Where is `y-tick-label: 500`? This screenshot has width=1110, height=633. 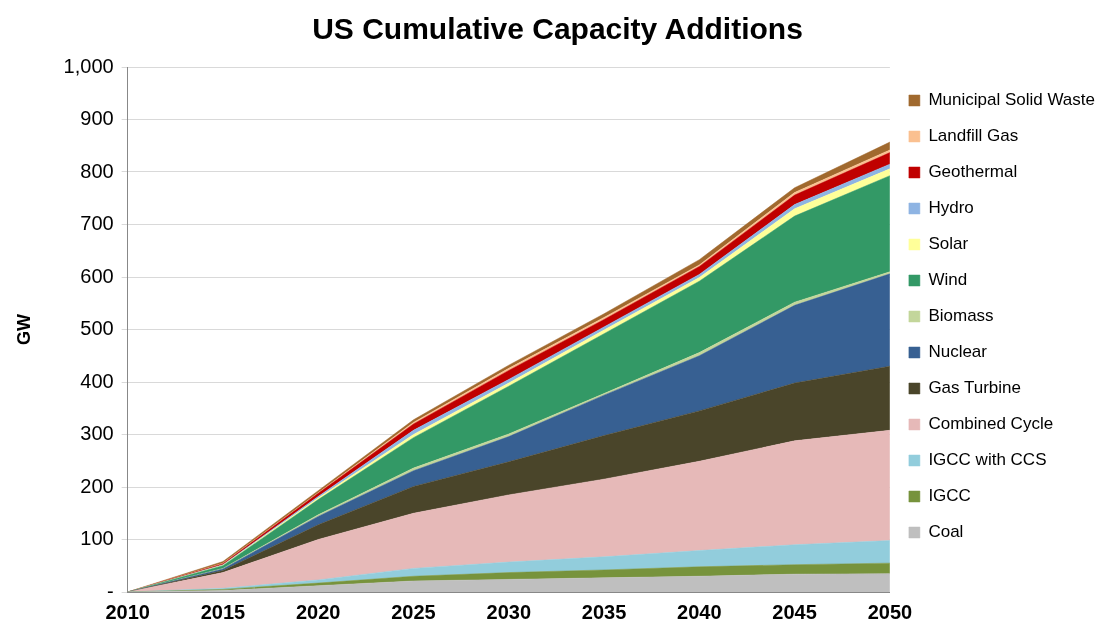 y-tick-label: 500 is located at coordinates (97, 328).